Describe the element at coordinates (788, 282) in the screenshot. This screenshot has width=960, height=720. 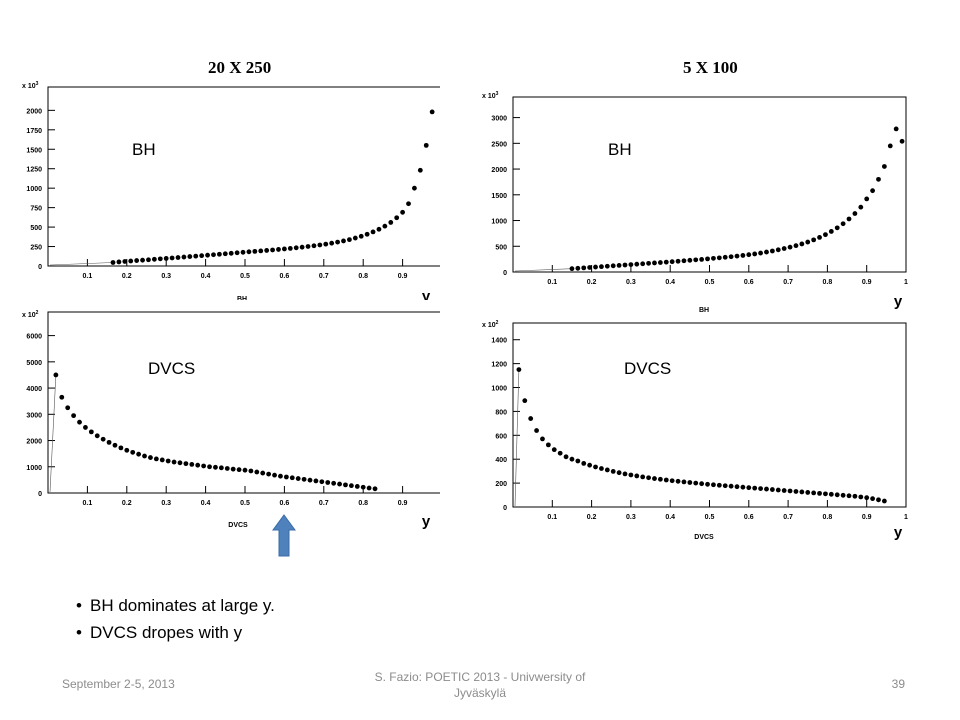
I see `x-tick-label: 0.7` at that location.